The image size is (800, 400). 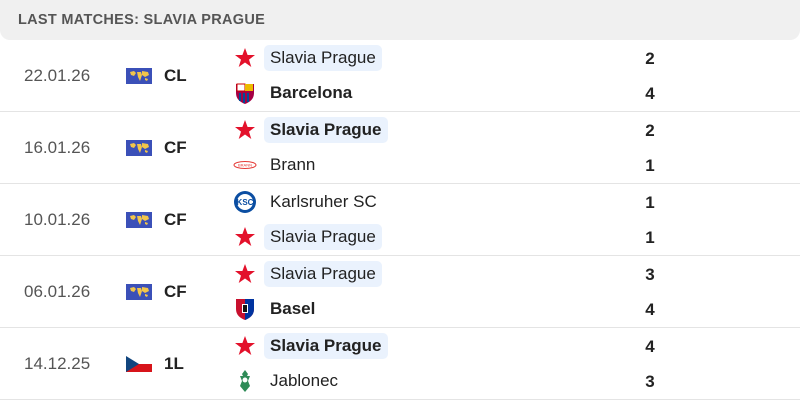 I want to click on ksc-crest-icon: KSC, so click(x=245, y=202).